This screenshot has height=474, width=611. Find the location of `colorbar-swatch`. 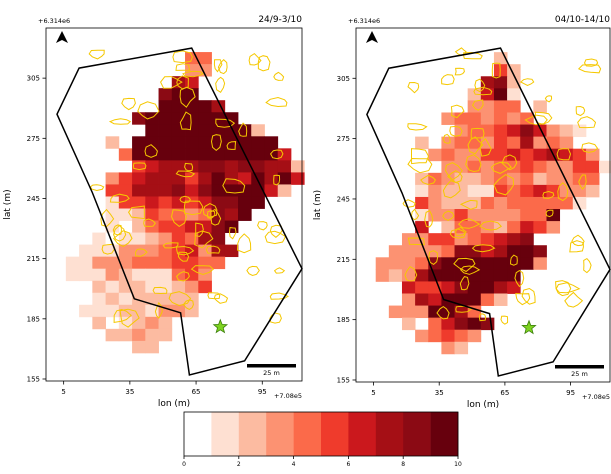

colorbar-swatch is located at coordinates (307, 434).